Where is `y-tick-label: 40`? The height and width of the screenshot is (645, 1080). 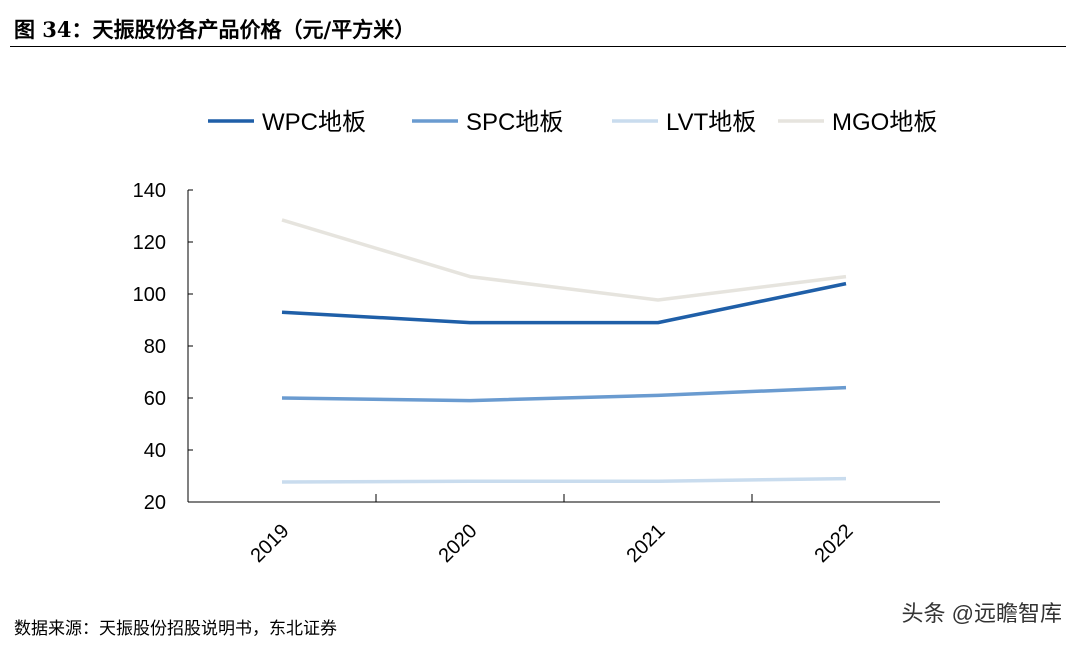
y-tick-label: 40 is located at coordinates (155, 451).